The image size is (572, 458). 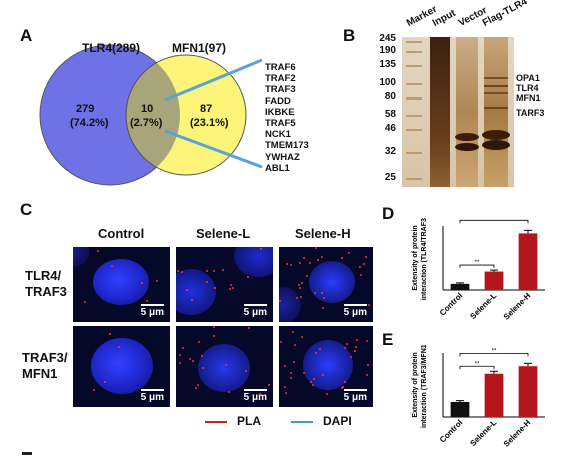 I want to click on micrograph-r2-selene-l: 5 μm, so click(x=224, y=366).